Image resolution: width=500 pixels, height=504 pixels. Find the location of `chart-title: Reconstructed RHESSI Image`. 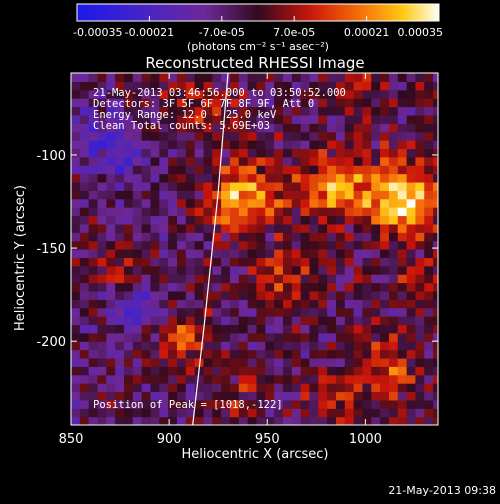

chart-title: Reconstructed RHESSI Image is located at coordinates (254, 63).